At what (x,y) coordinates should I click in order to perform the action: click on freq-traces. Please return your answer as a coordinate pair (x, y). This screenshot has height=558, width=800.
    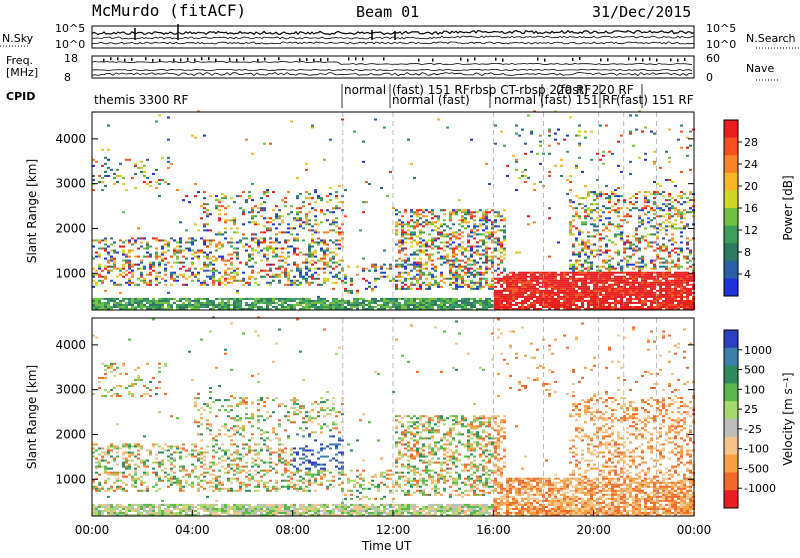
    Looking at the image, I should click on (392, 66).